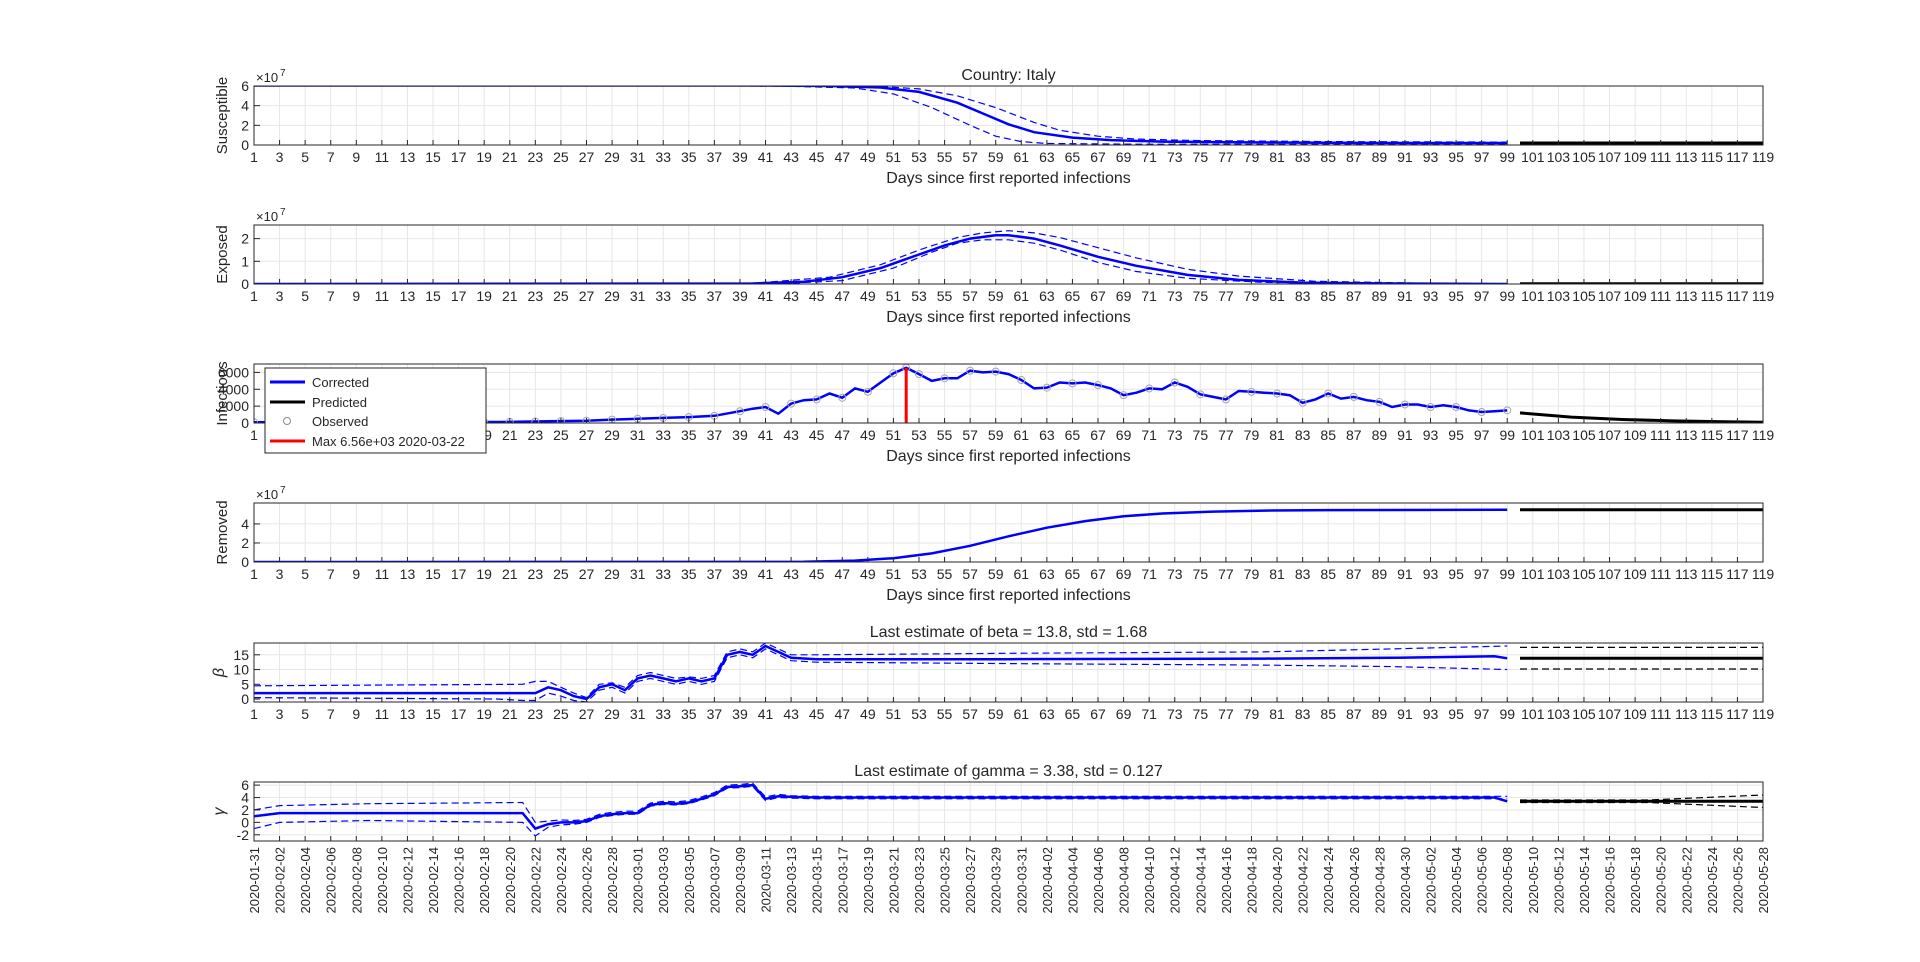 This screenshot has height=962, width=1920. What do you see at coordinates (1073, 296) in the screenshot?
I see `x-tick-label: 65` at bounding box center [1073, 296].